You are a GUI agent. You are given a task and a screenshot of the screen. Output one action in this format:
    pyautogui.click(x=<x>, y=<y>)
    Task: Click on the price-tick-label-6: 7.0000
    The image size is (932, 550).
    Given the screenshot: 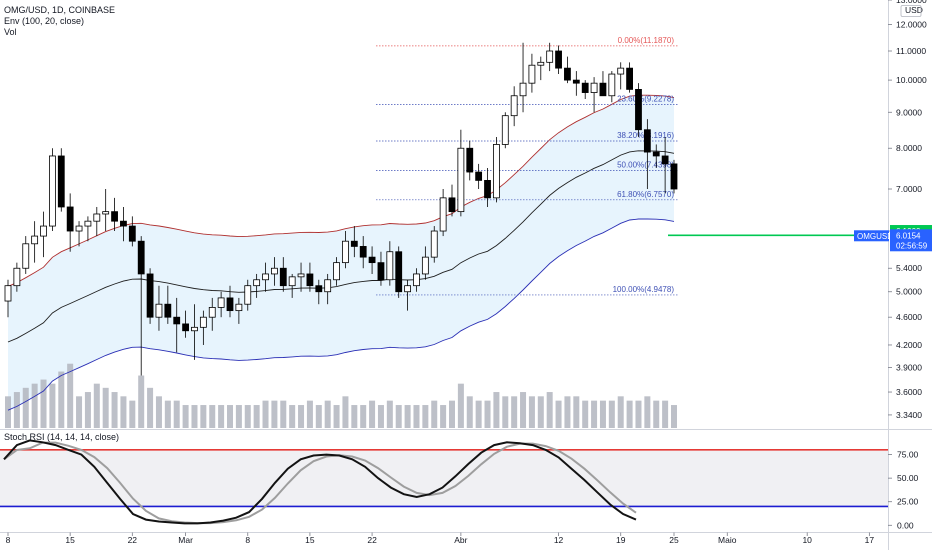 What is the action you would take?
    pyautogui.click(x=909, y=189)
    